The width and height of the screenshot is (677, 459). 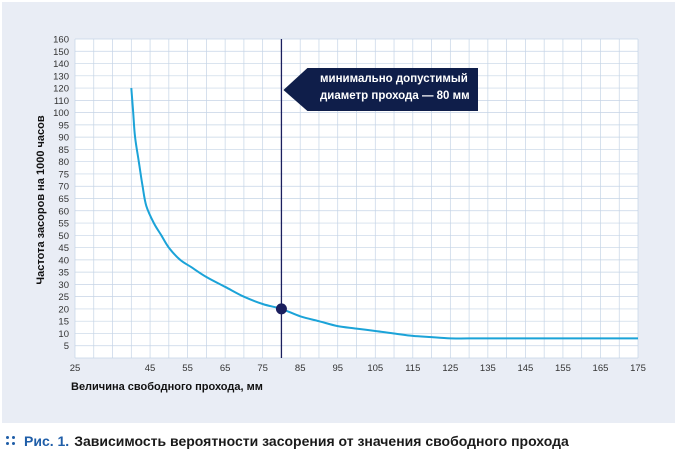 What do you see at coordinates (281, 309) in the screenshot?
I see `data-marker` at bounding box center [281, 309].